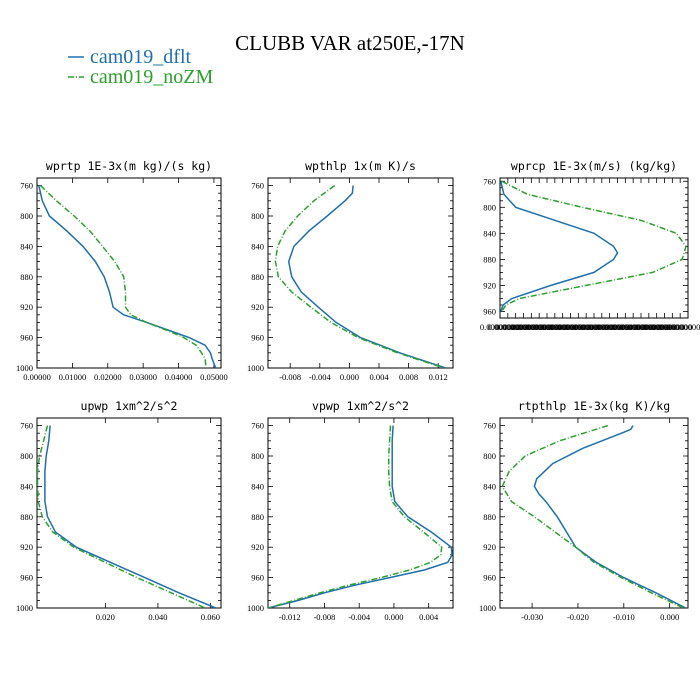  I want to click on panel-title: wpthlp 1x(m K)/s, so click(360, 166).